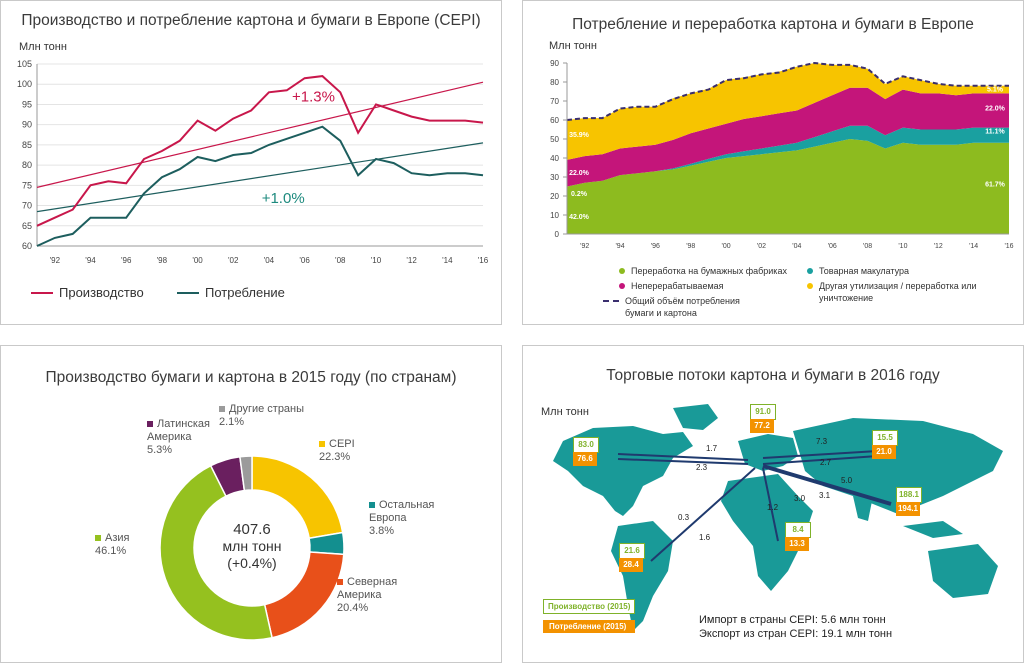 The image size is (1024, 663). Describe the element at coordinates (589, 626) in the screenshot. I see `legend-consumption-box: Потребление (2015)` at that location.